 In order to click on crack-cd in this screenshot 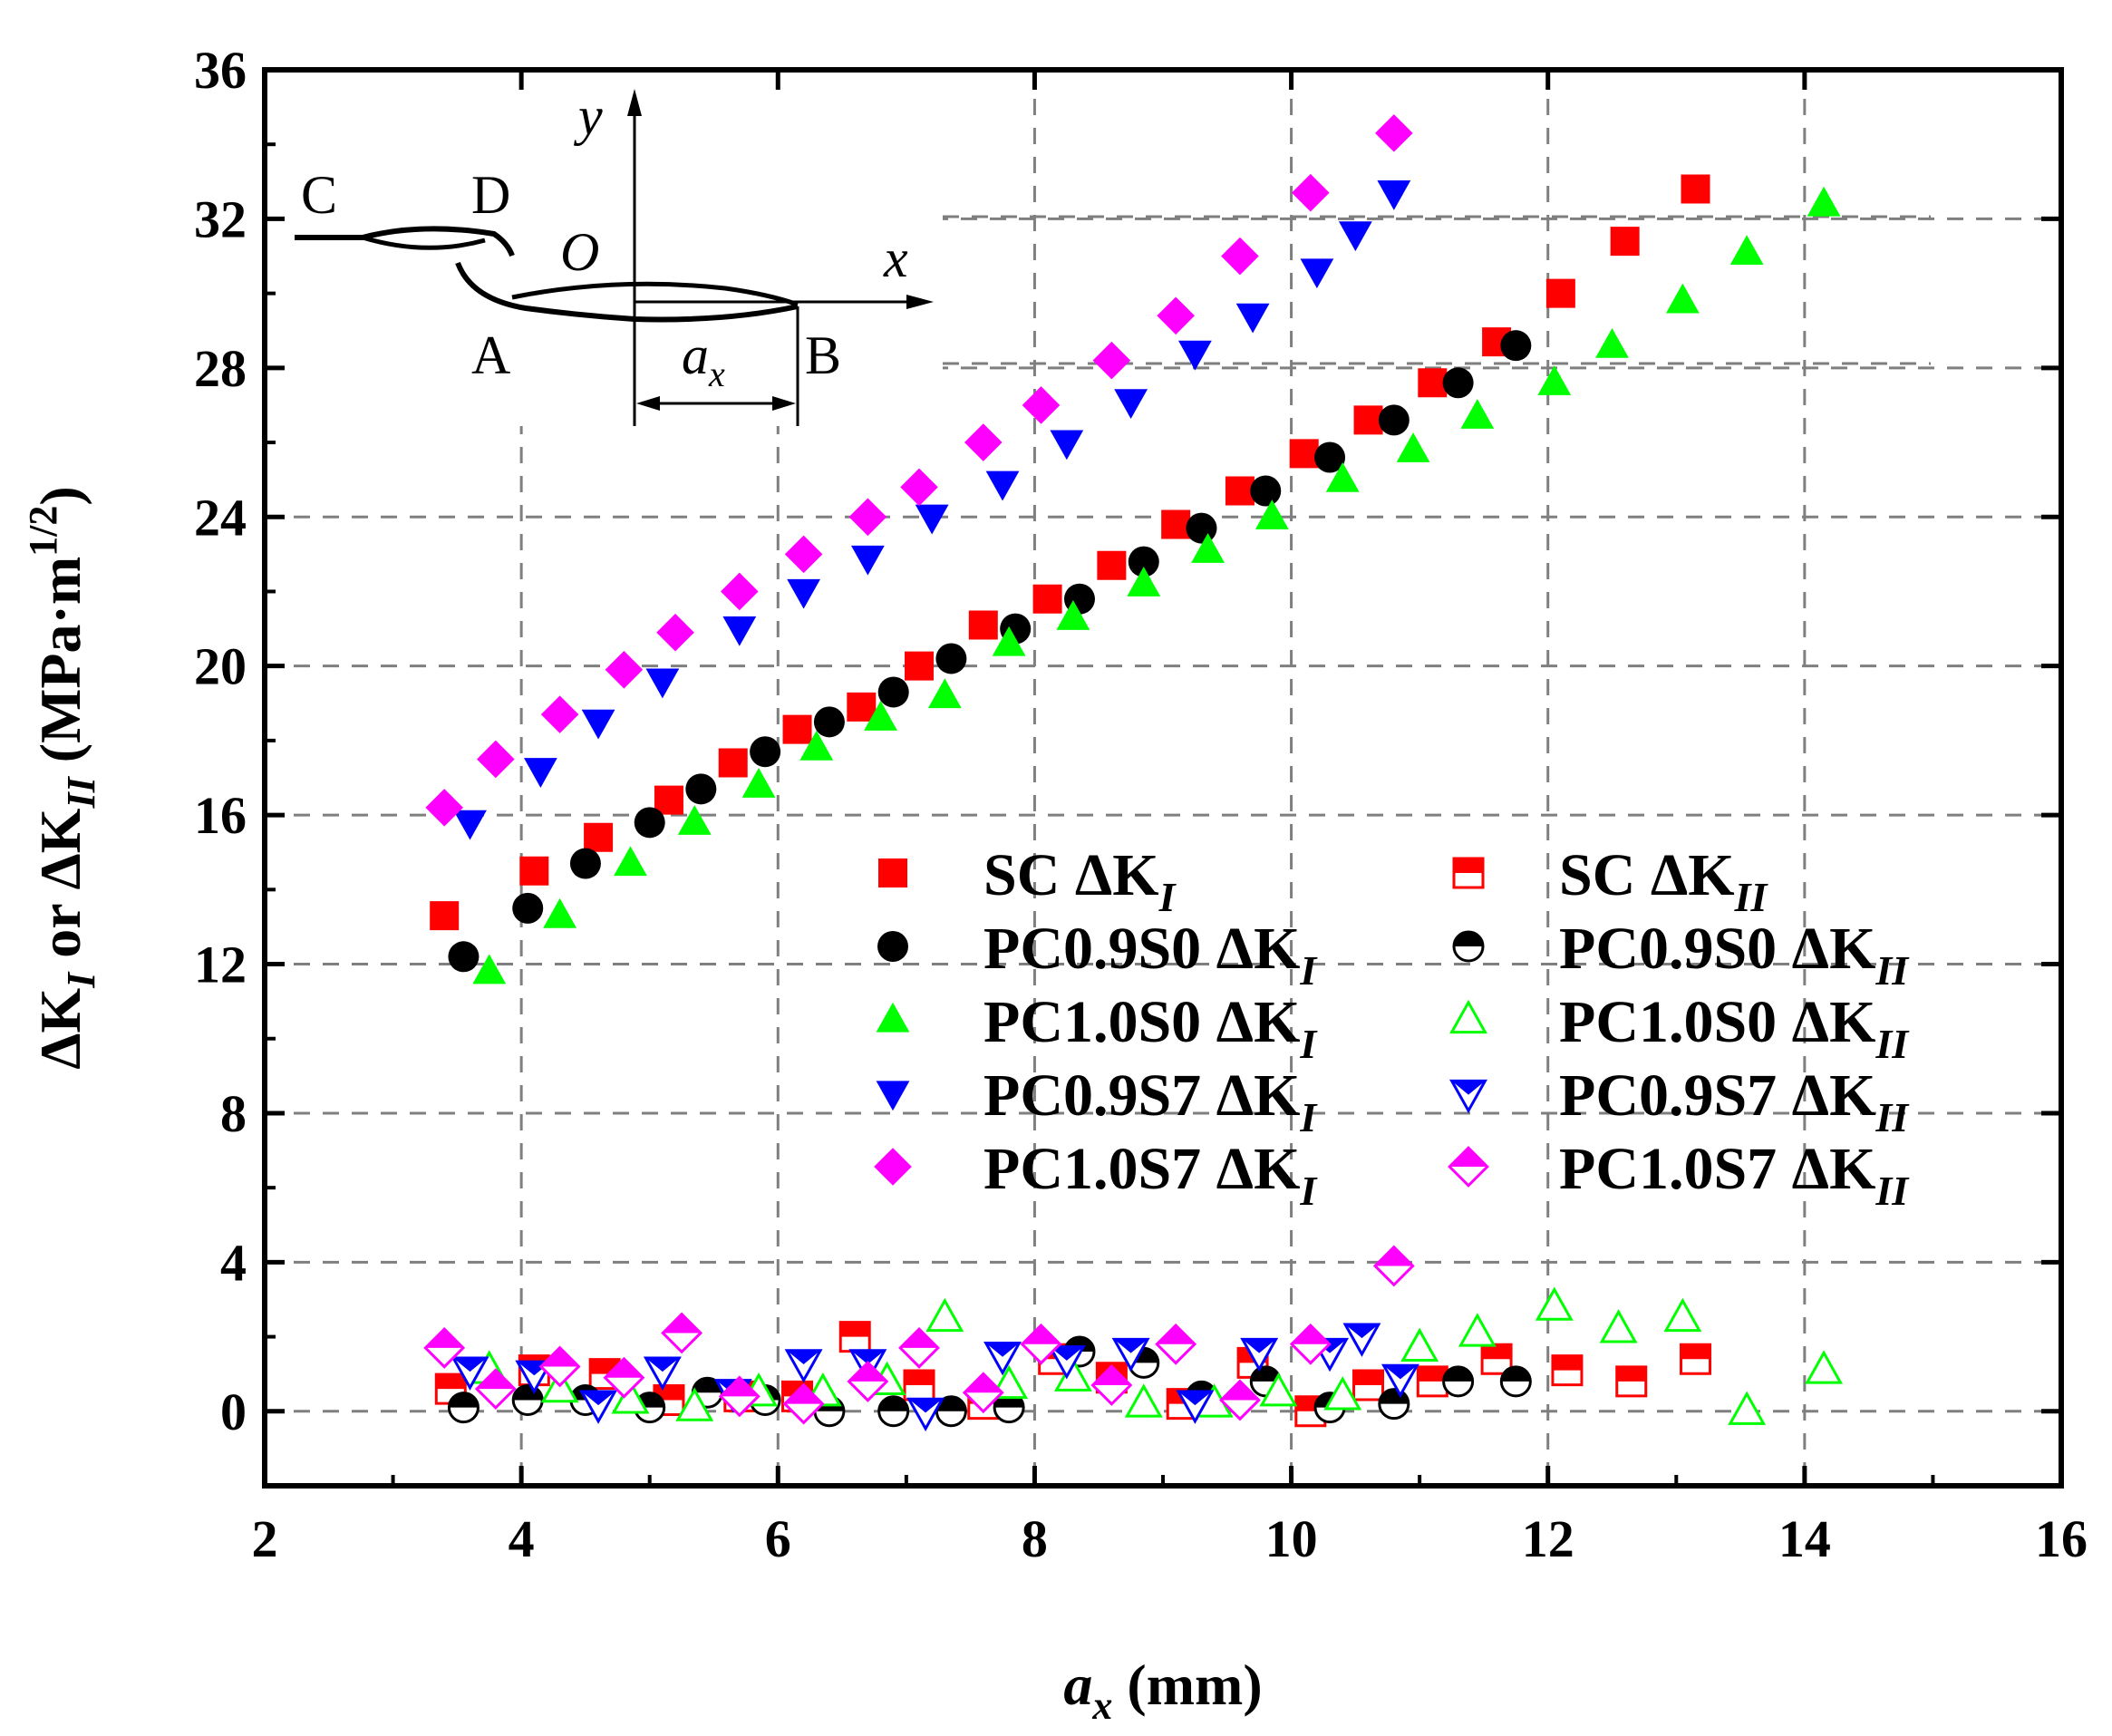, I will do `click(405, 241)`.